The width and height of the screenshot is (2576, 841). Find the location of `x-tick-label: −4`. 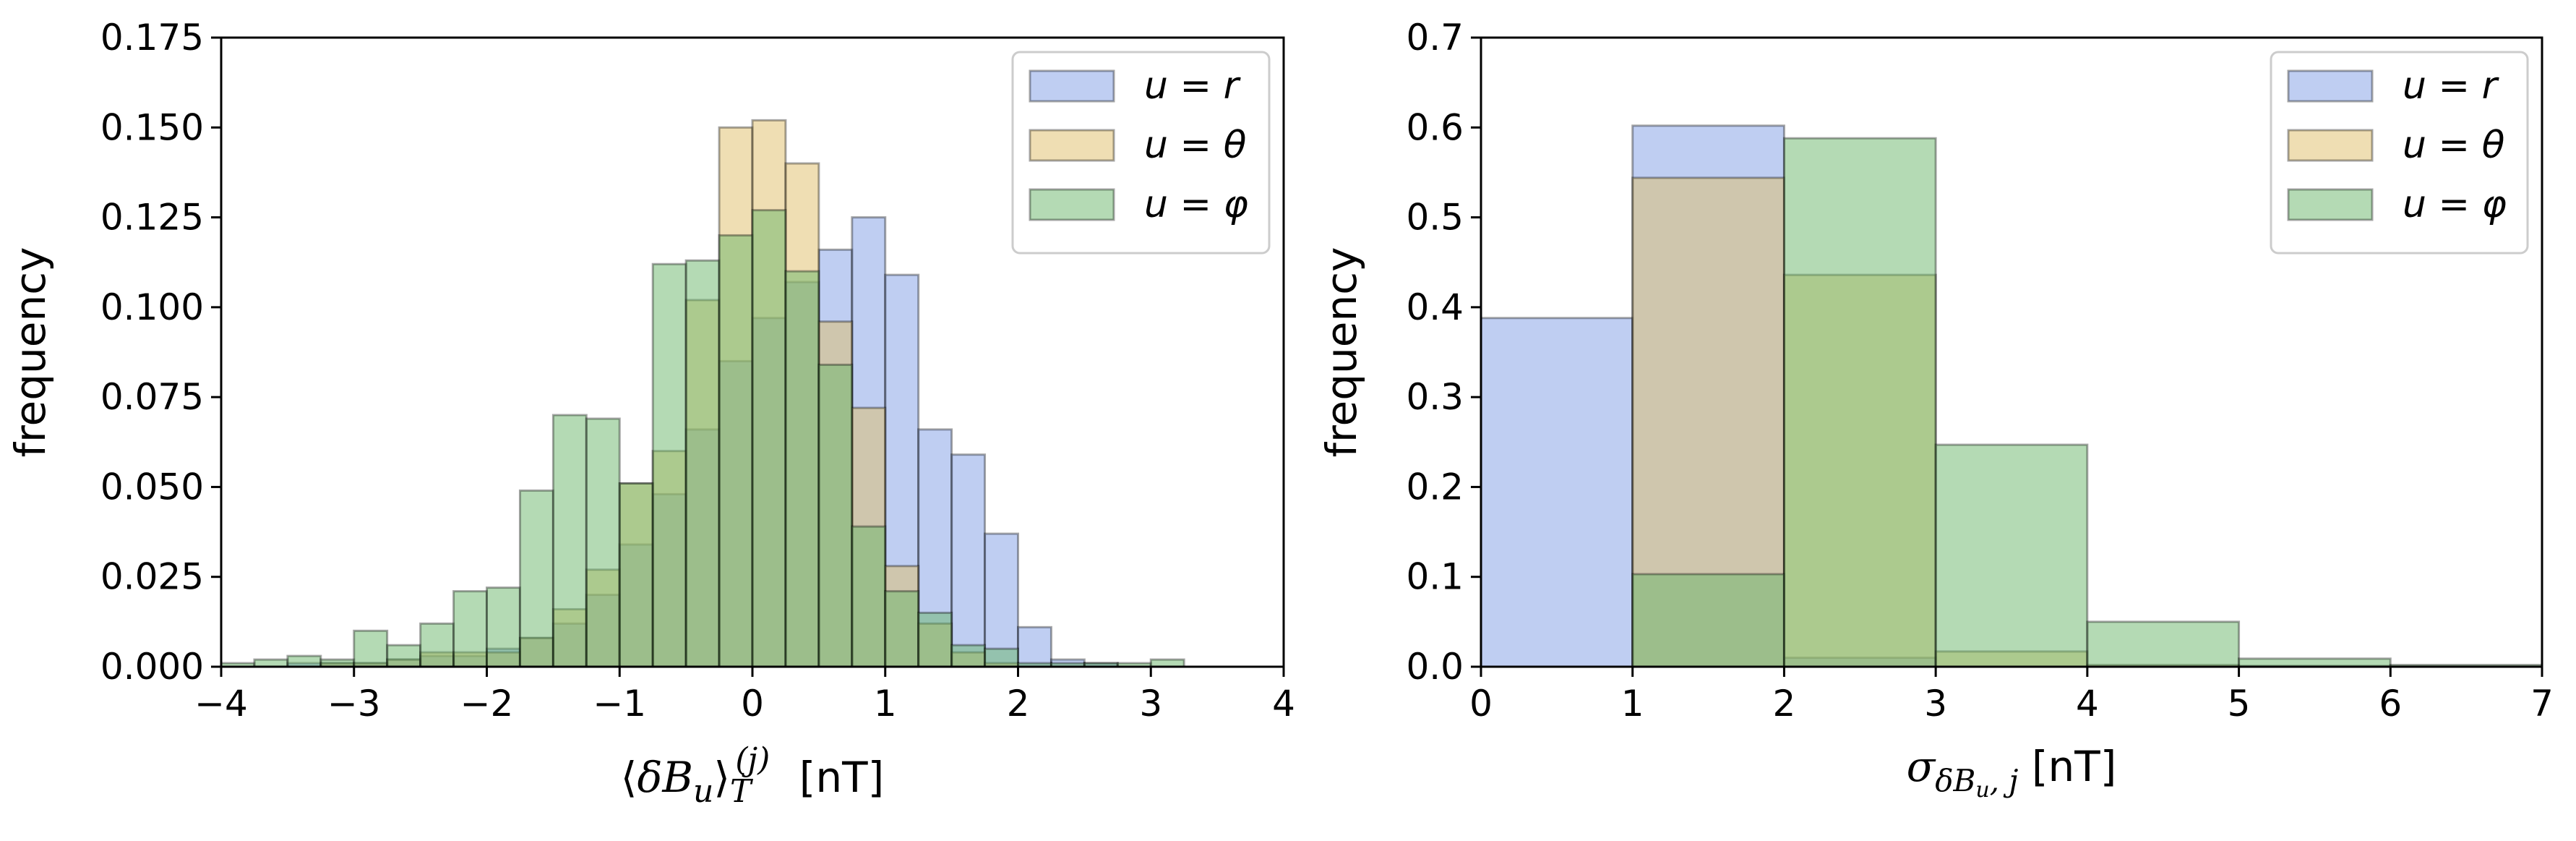

x-tick-label: −4 is located at coordinates (221, 704).